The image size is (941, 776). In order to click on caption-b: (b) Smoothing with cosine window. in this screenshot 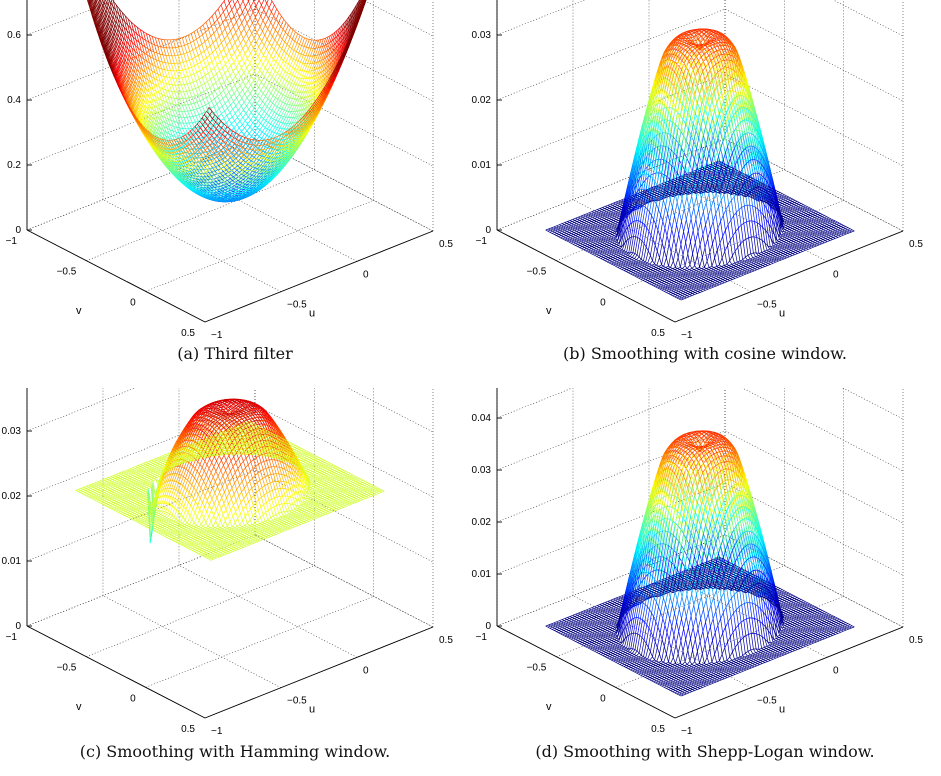, I will do `click(705, 353)`.